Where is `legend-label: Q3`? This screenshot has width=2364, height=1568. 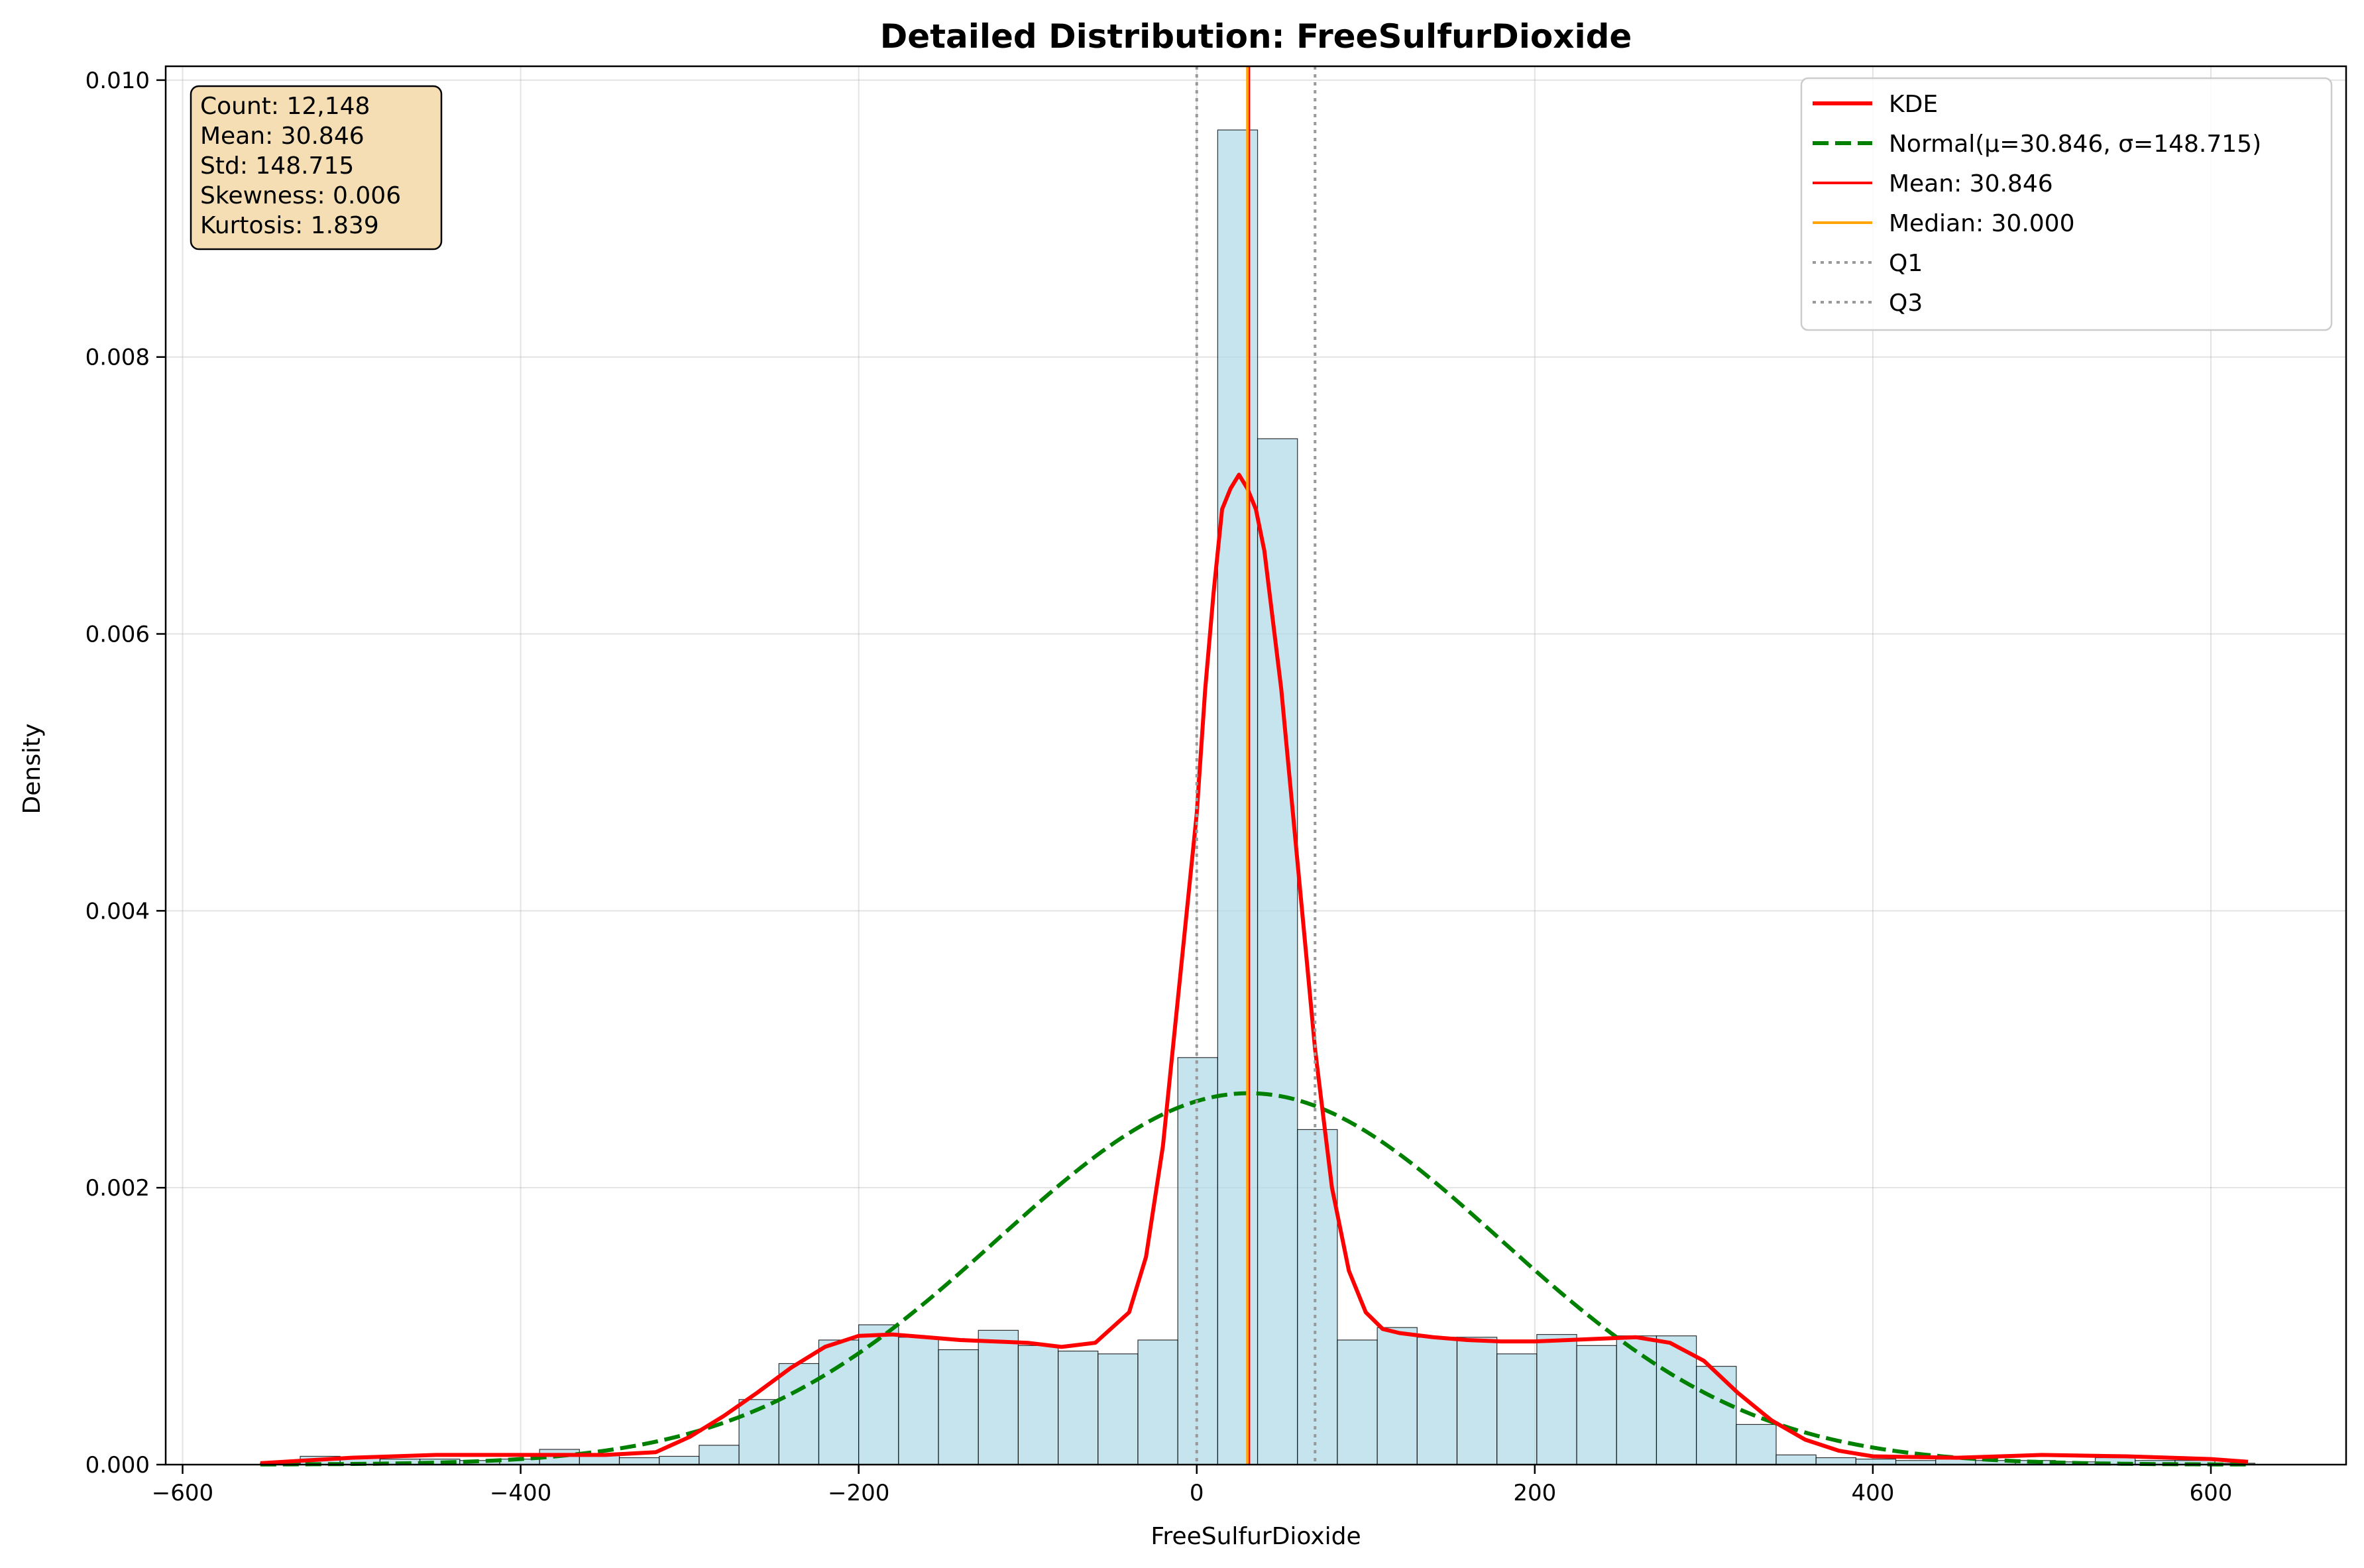
legend-label: Q3 is located at coordinates (1906, 304).